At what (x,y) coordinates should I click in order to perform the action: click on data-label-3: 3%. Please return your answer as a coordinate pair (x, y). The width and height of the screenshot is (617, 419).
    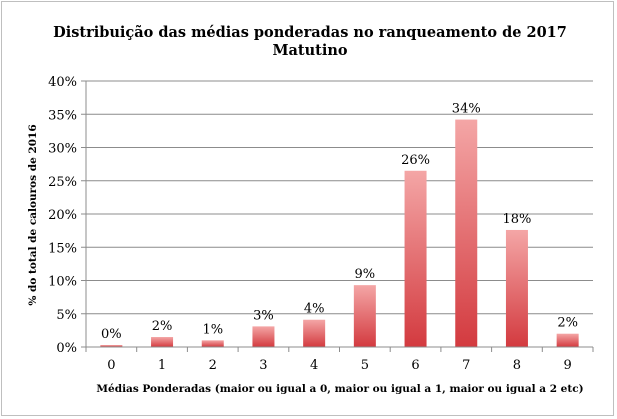
    Looking at the image, I should click on (263, 315).